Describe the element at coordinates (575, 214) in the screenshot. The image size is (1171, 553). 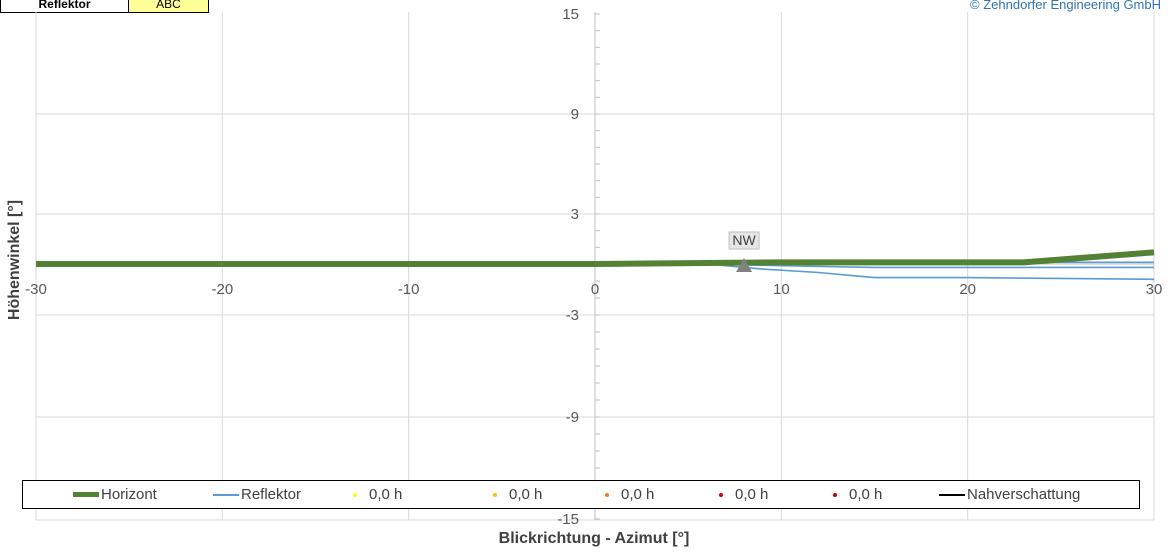
I see `y-tick-label: 3` at that location.